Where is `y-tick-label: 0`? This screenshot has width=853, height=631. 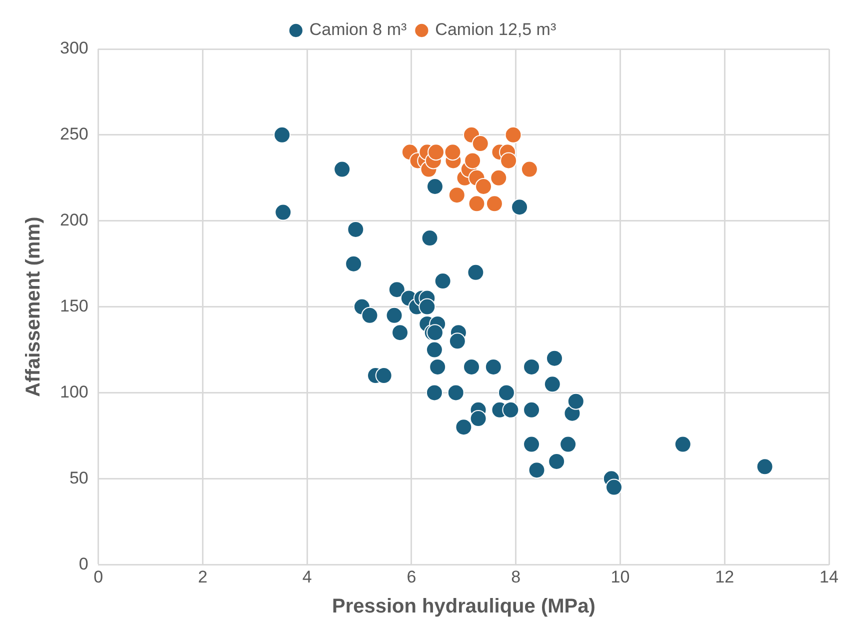 y-tick-label: 0 is located at coordinates (83, 564).